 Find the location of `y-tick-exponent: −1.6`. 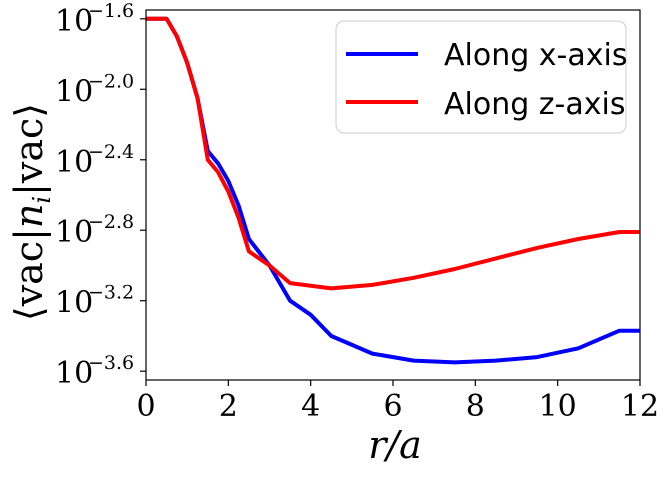

y-tick-exponent: −1.6 is located at coordinates (111, 11).